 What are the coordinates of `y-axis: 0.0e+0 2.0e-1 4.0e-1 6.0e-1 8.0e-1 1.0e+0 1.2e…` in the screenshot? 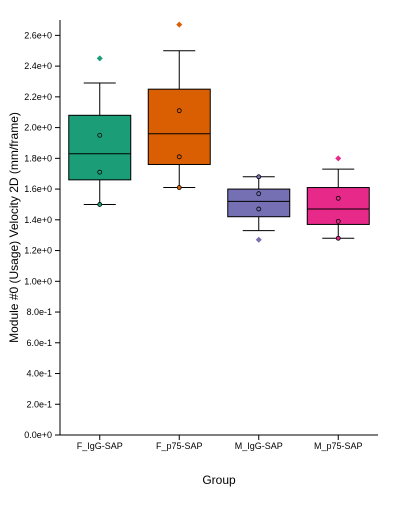 It's located at (42, 230).